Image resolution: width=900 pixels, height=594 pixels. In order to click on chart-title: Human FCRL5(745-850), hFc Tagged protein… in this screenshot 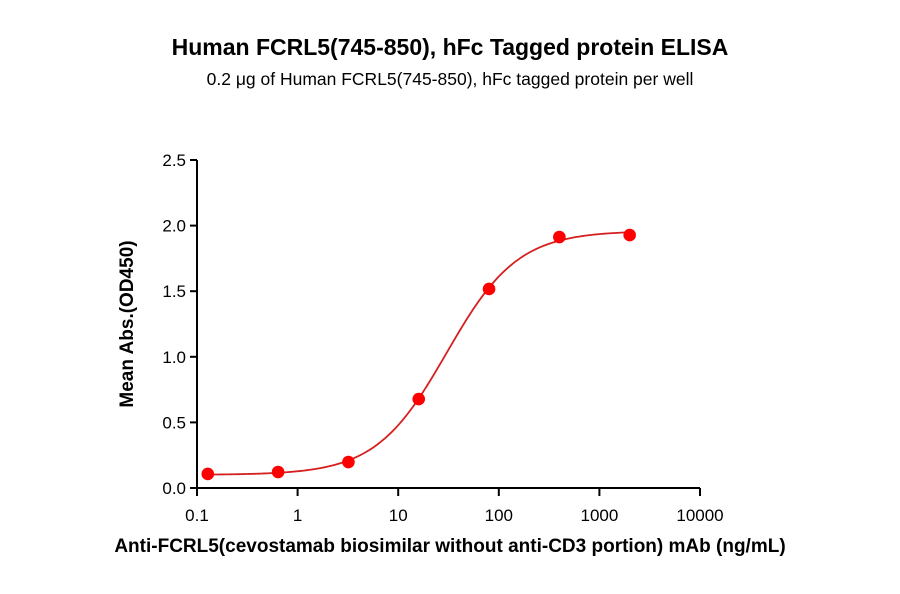, I will do `click(450, 47)`.